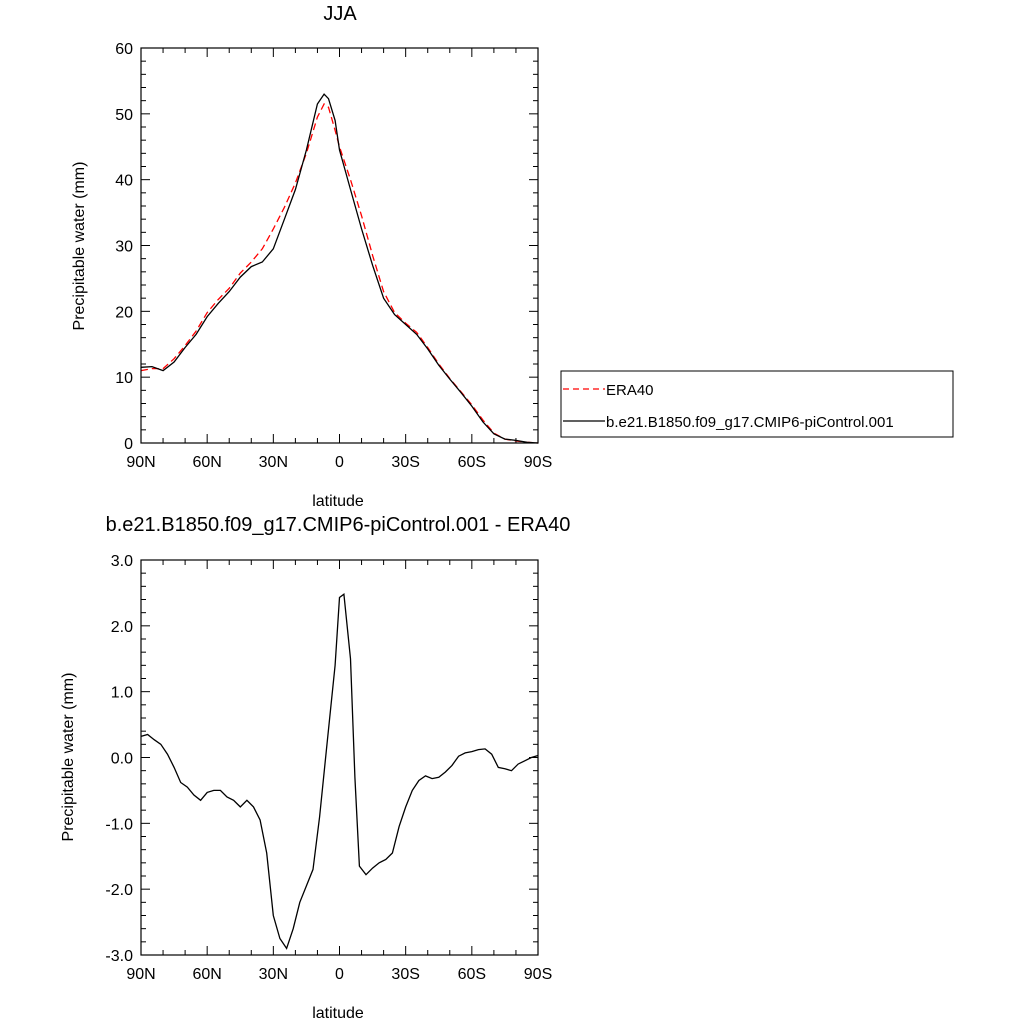 The width and height of the screenshot is (1024, 1024). I want to click on bottom-series-line-difference, so click(339, 771).